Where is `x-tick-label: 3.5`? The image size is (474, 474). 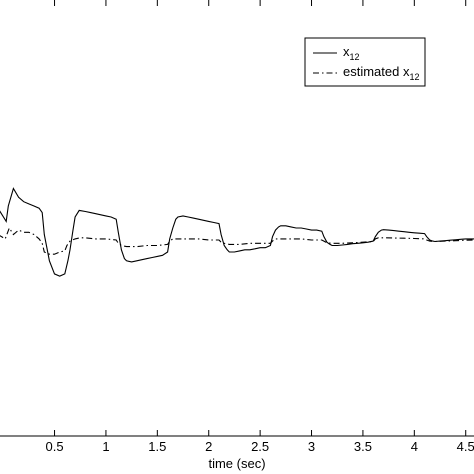 x-tick-label: 3.5 is located at coordinates (363, 446).